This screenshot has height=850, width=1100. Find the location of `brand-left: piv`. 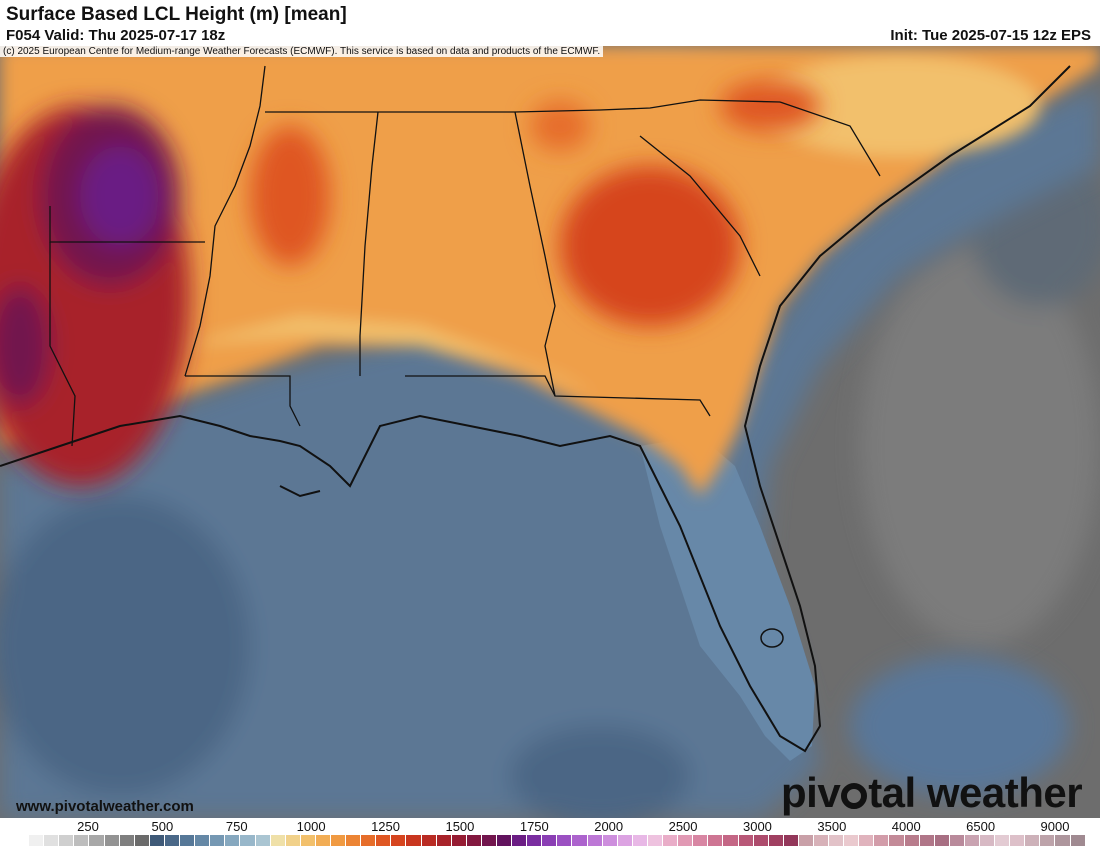

brand-left: piv is located at coordinates (811, 792).